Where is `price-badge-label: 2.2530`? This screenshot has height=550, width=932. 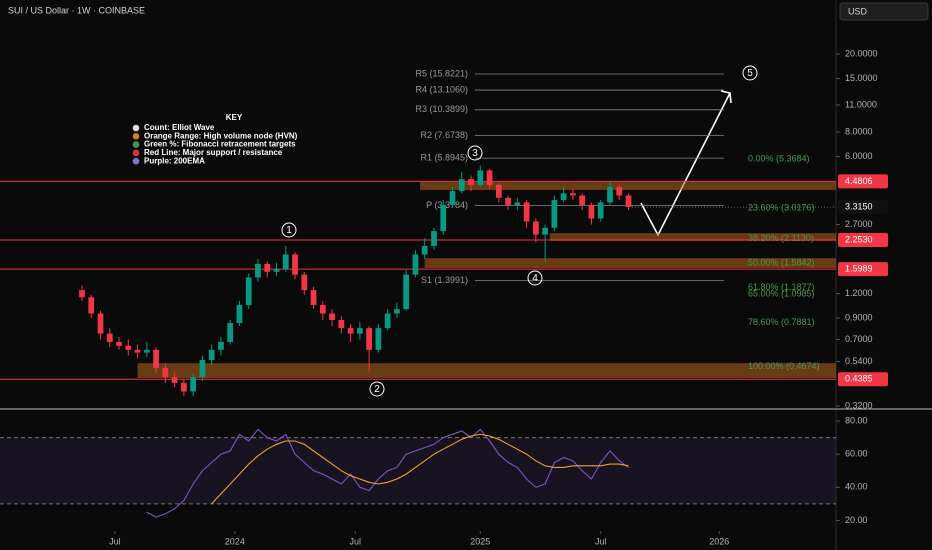 price-badge-label: 2.2530 is located at coordinates (859, 239).